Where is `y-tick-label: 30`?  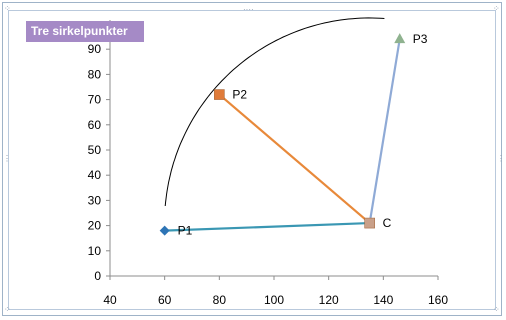
y-tick-label: 30 is located at coordinates (95, 200).